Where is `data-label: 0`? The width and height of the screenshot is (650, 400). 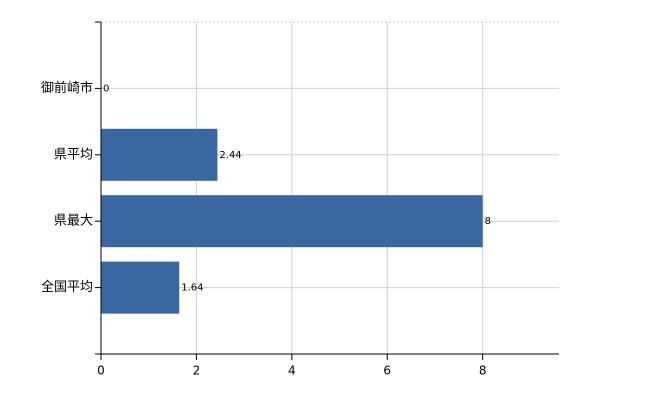
data-label: 0 is located at coordinates (106, 88).